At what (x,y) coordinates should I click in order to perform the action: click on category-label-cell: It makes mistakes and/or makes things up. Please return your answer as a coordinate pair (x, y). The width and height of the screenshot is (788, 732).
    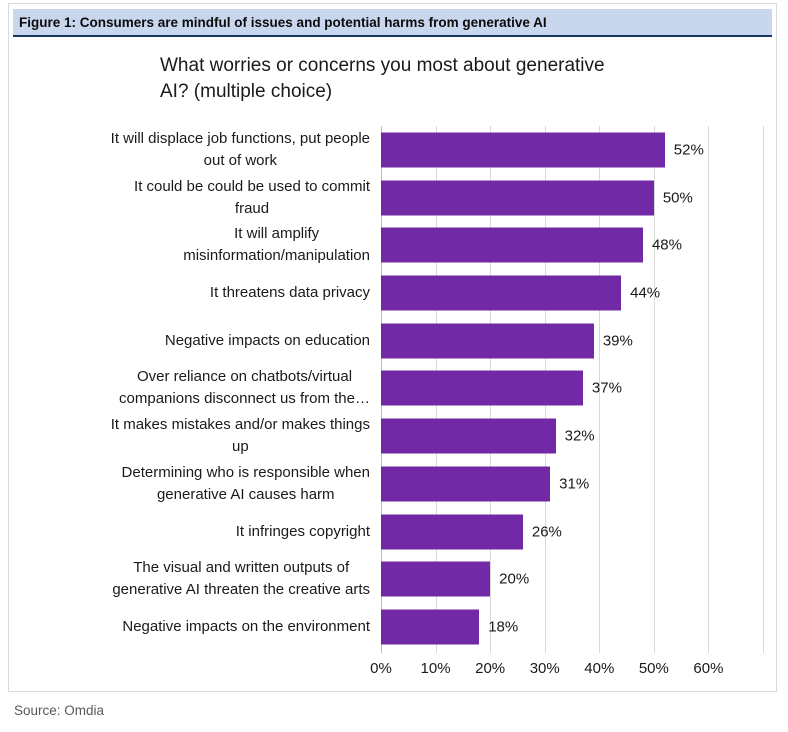
    Looking at the image, I should click on (195, 436).